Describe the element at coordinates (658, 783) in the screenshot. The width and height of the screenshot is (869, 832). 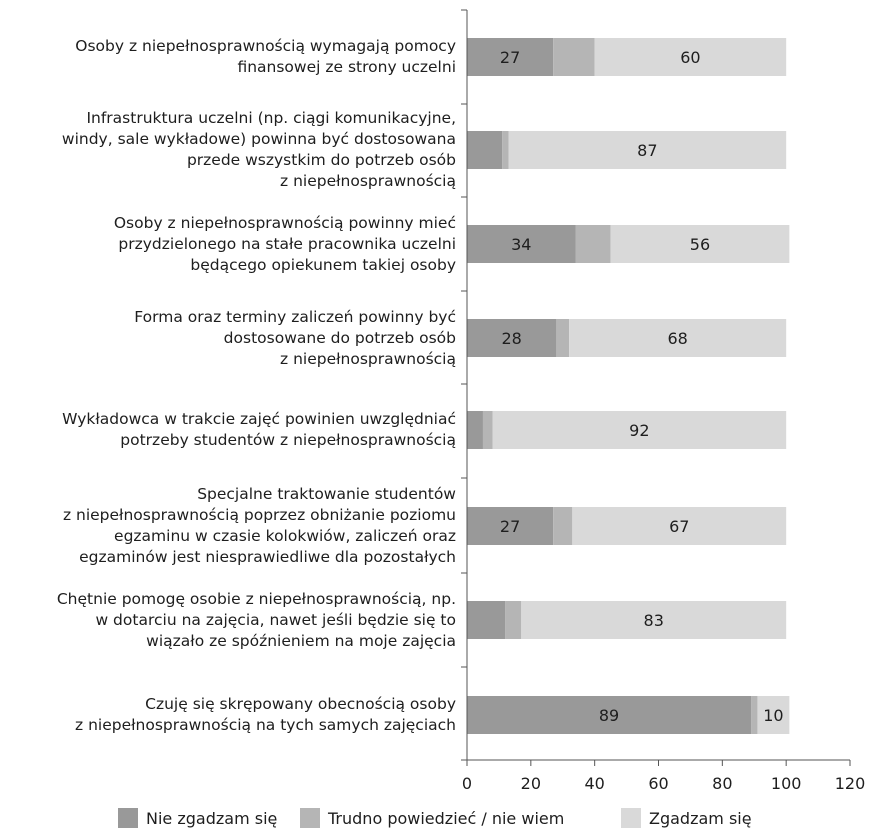
I see `x-tick-label-60: 60` at that location.